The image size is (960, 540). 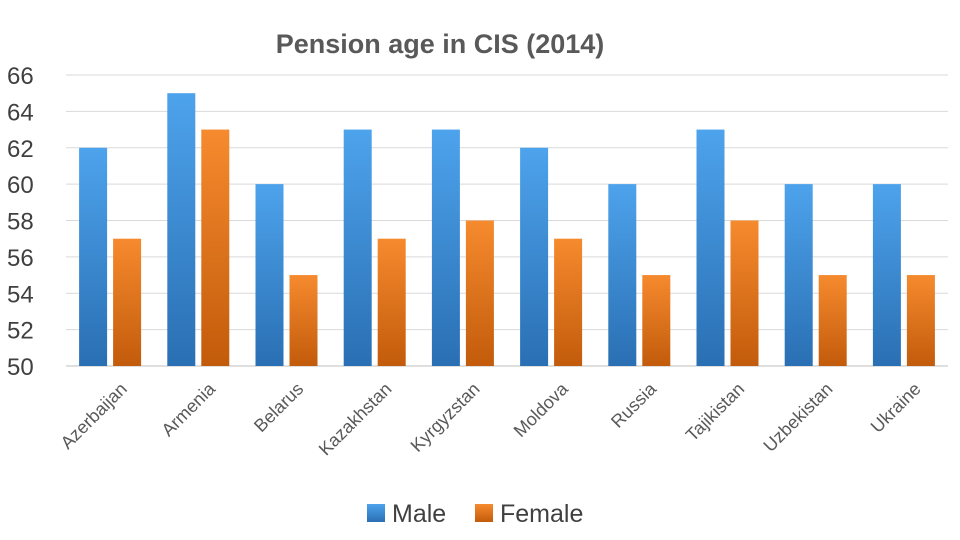 I want to click on bar-female-russia, so click(x=656, y=320).